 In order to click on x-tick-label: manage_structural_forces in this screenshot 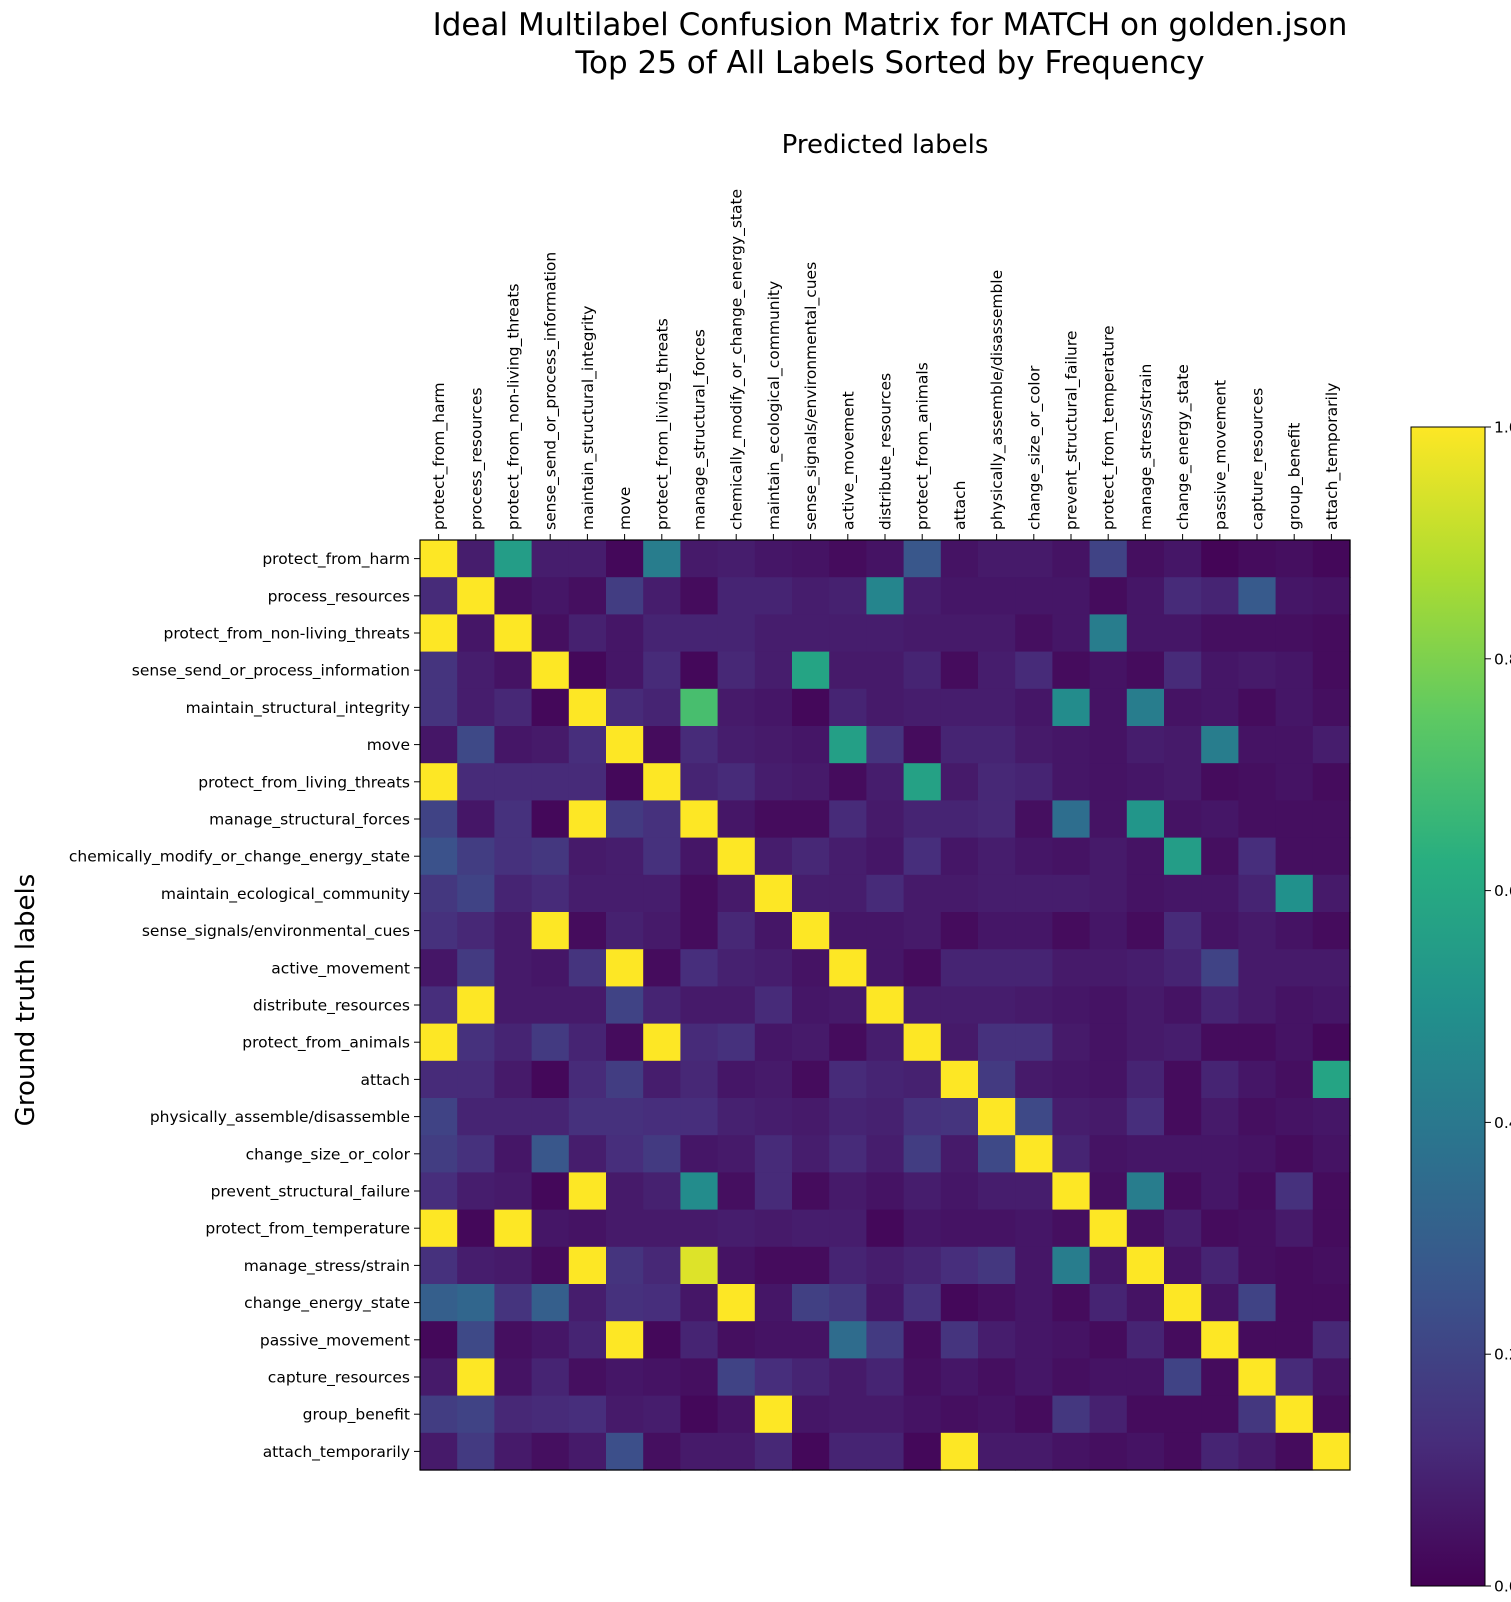, I will do `click(700, 429)`.